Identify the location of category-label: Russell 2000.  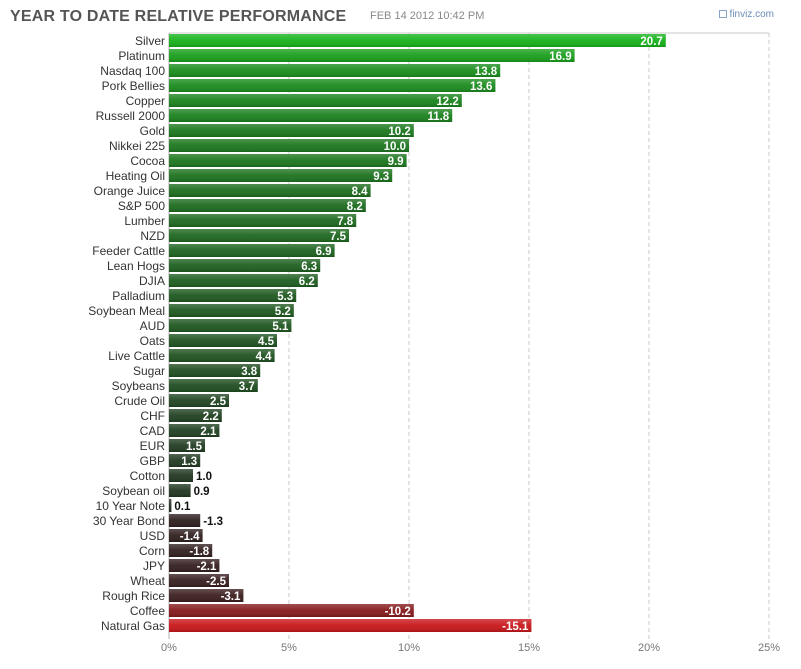
(131, 116).